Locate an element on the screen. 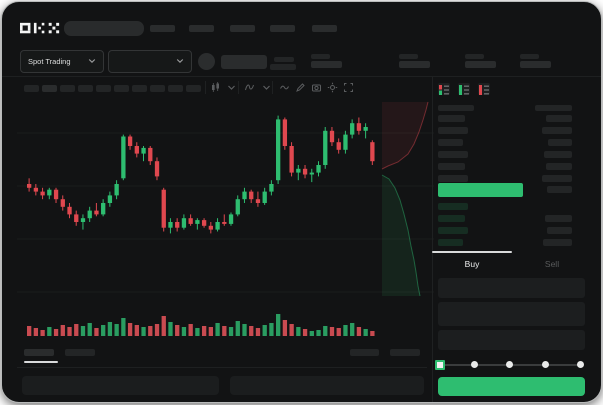  buy-submit-button is located at coordinates (511, 386).